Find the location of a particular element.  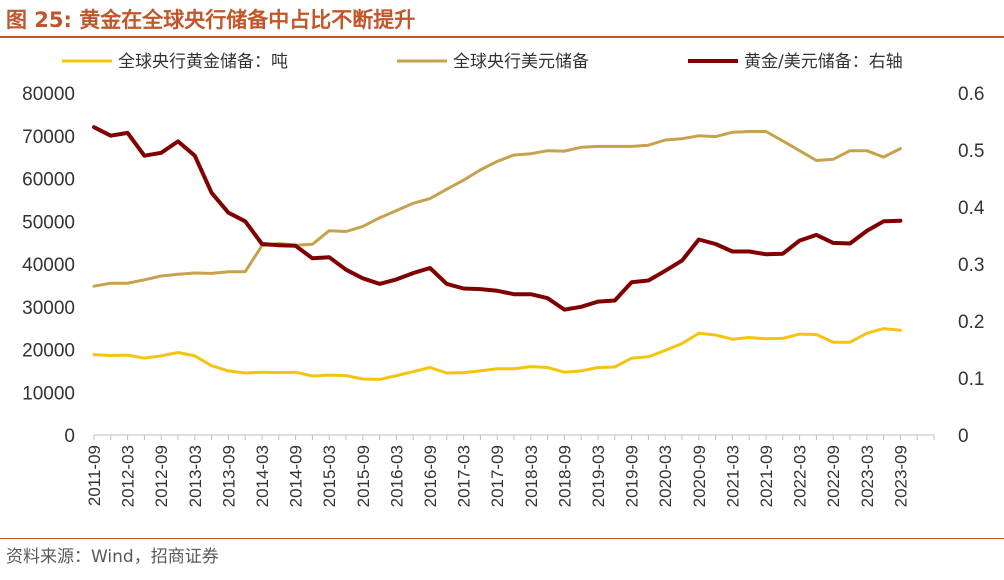

x-tick-label: 2021-03 is located at coordinates (732, 476).